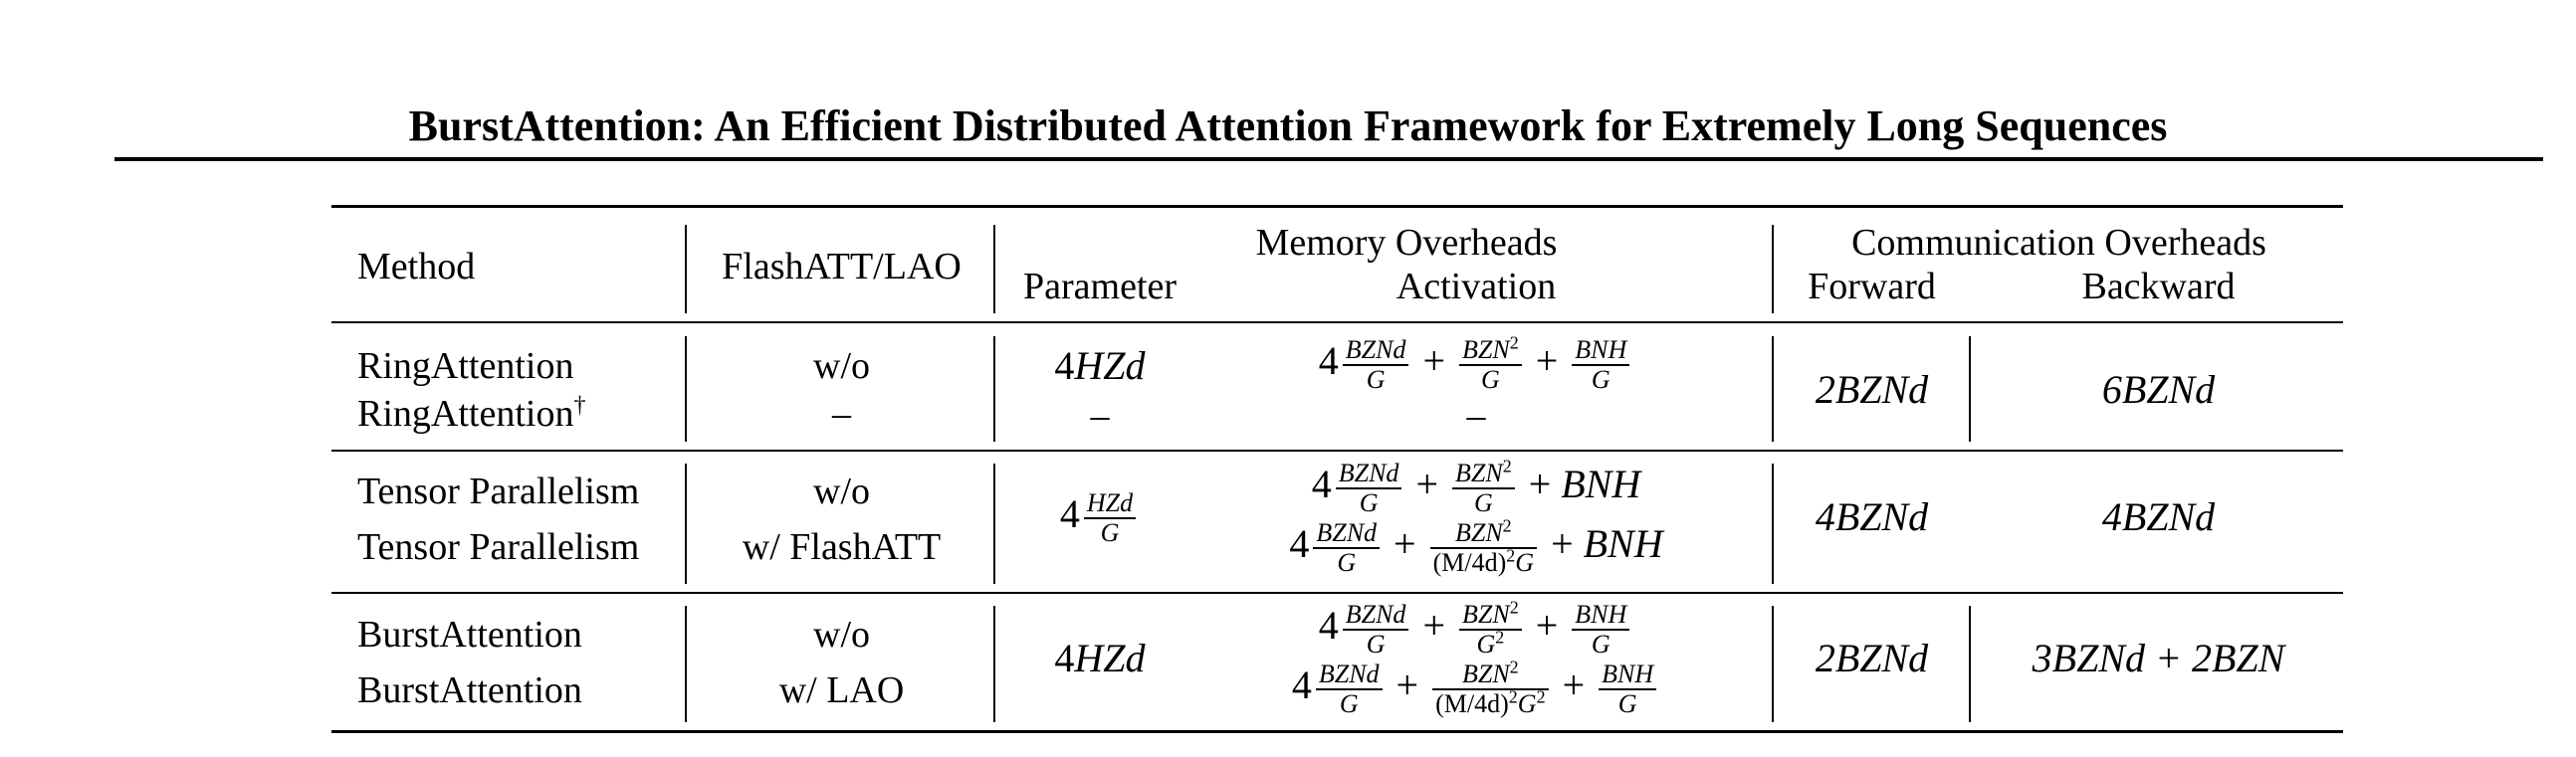 The image size is (2576, 757). I want to click on row1-parameter-b: –, so click(1100, 416).